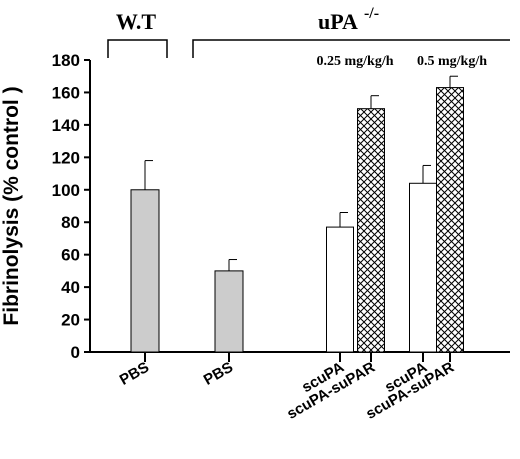  What do you see at coordinates (351, 48) in the screenshot?
I see `upa-bracket` at bounding box center [351, 48].